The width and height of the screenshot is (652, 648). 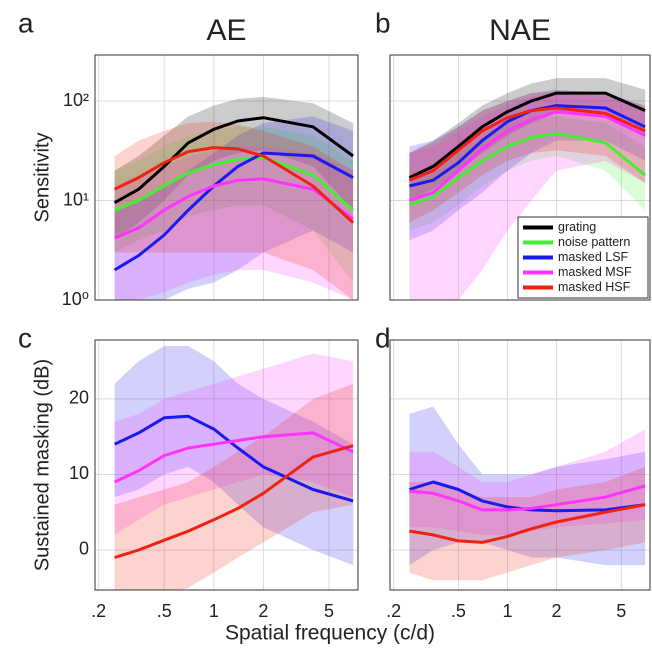 I want to click on panel-label: a, so click(x=26, y=22).